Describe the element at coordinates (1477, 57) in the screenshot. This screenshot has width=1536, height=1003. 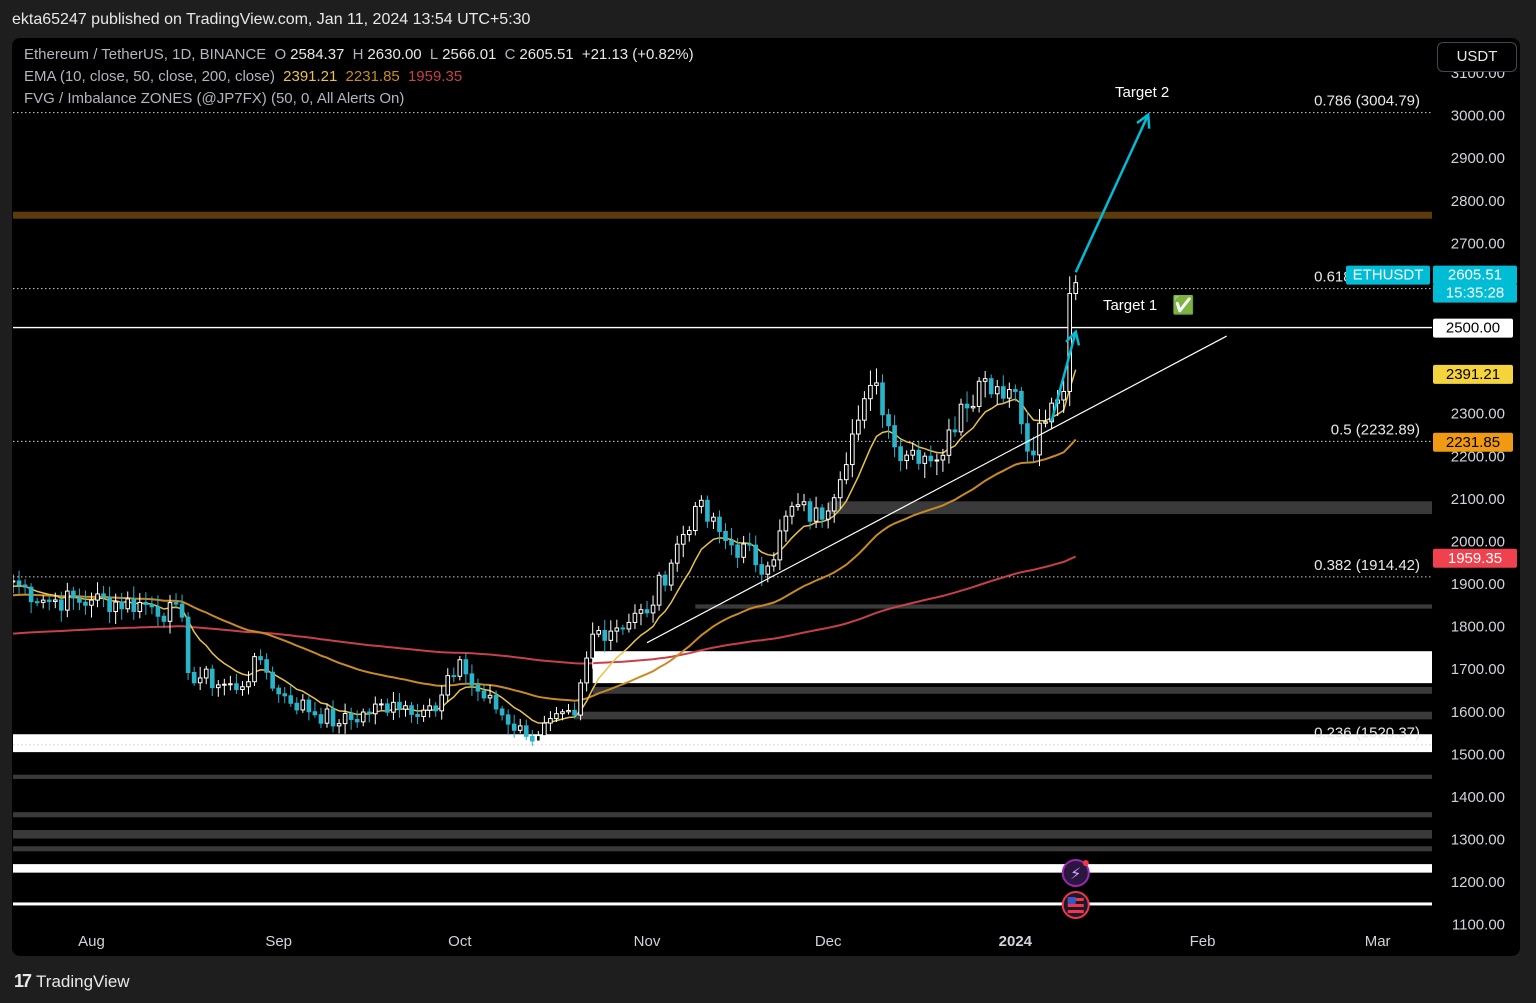
I see `currency-button: USDT` at that location.